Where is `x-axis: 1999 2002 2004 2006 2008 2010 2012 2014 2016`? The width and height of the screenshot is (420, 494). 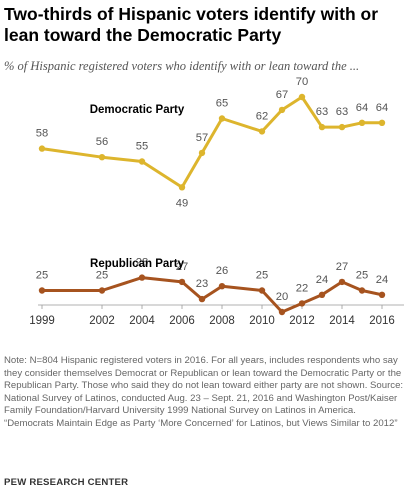
x-axis: 1999 2002 2004 2006 2008 2010 2012 2014 2016 is located at coordinates (216, 315).